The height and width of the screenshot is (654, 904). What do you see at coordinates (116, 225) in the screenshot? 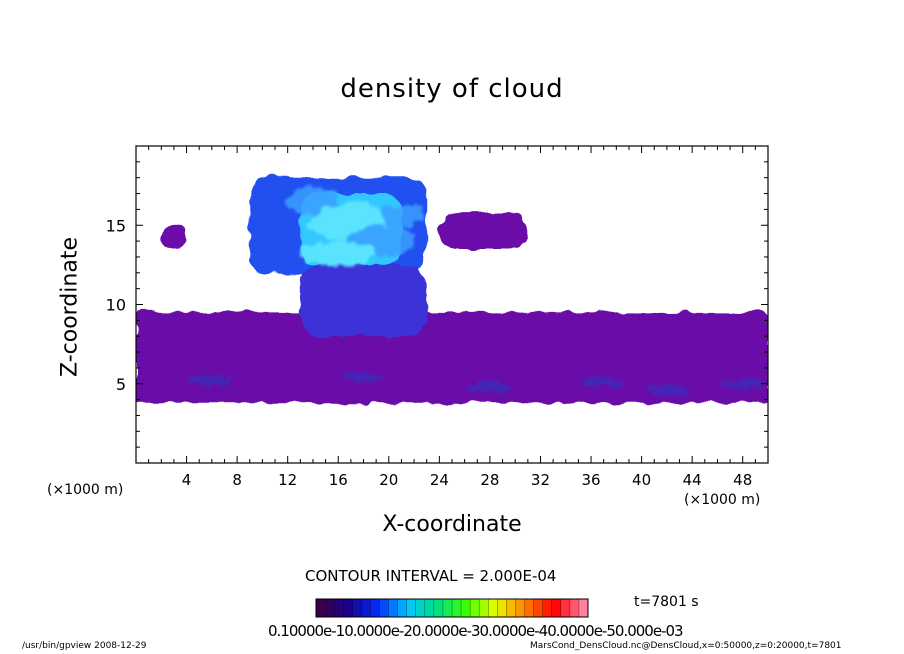
I see `y-tick-label: 15` at bounding box center [116, 225].